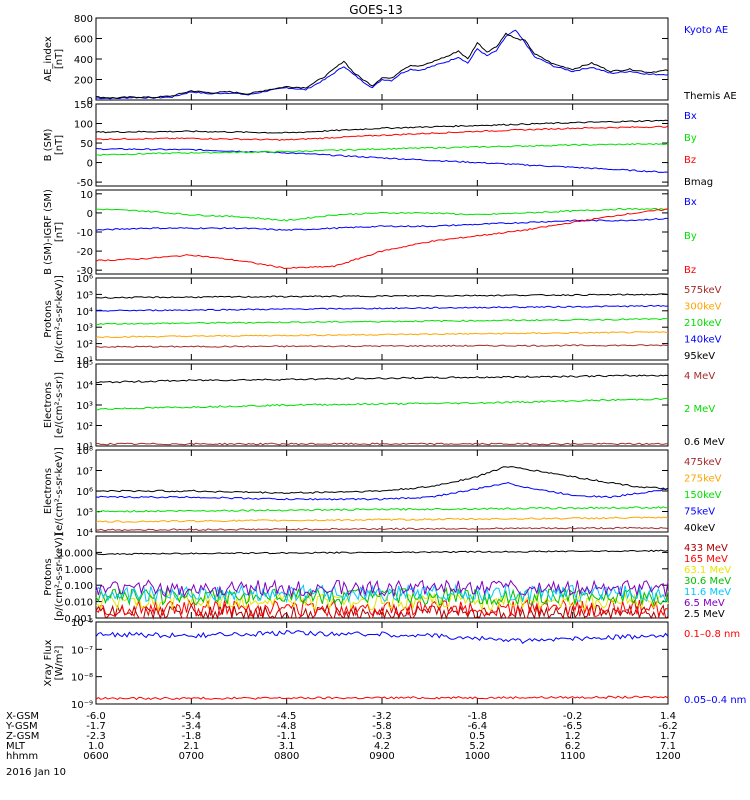 Image resolution: width=750 pixels, height=800 pixels. Describe the element at coordinates (82, 705) in the screenshot. I see `y-tick-label: 10⁻⁹` at that location.